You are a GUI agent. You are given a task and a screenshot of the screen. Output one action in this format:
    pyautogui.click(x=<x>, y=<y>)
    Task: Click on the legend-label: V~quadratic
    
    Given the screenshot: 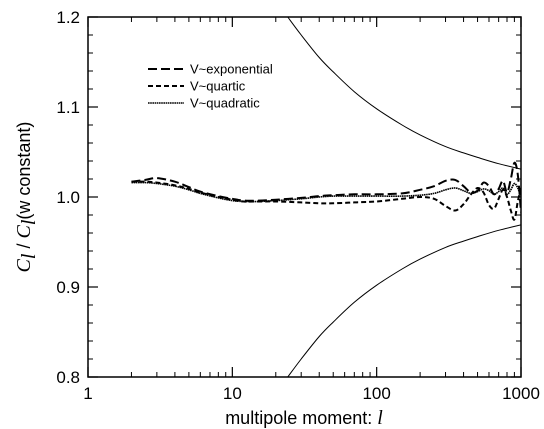 What is the action you would take?
    pyautogui.click(x=225, y=103)
    